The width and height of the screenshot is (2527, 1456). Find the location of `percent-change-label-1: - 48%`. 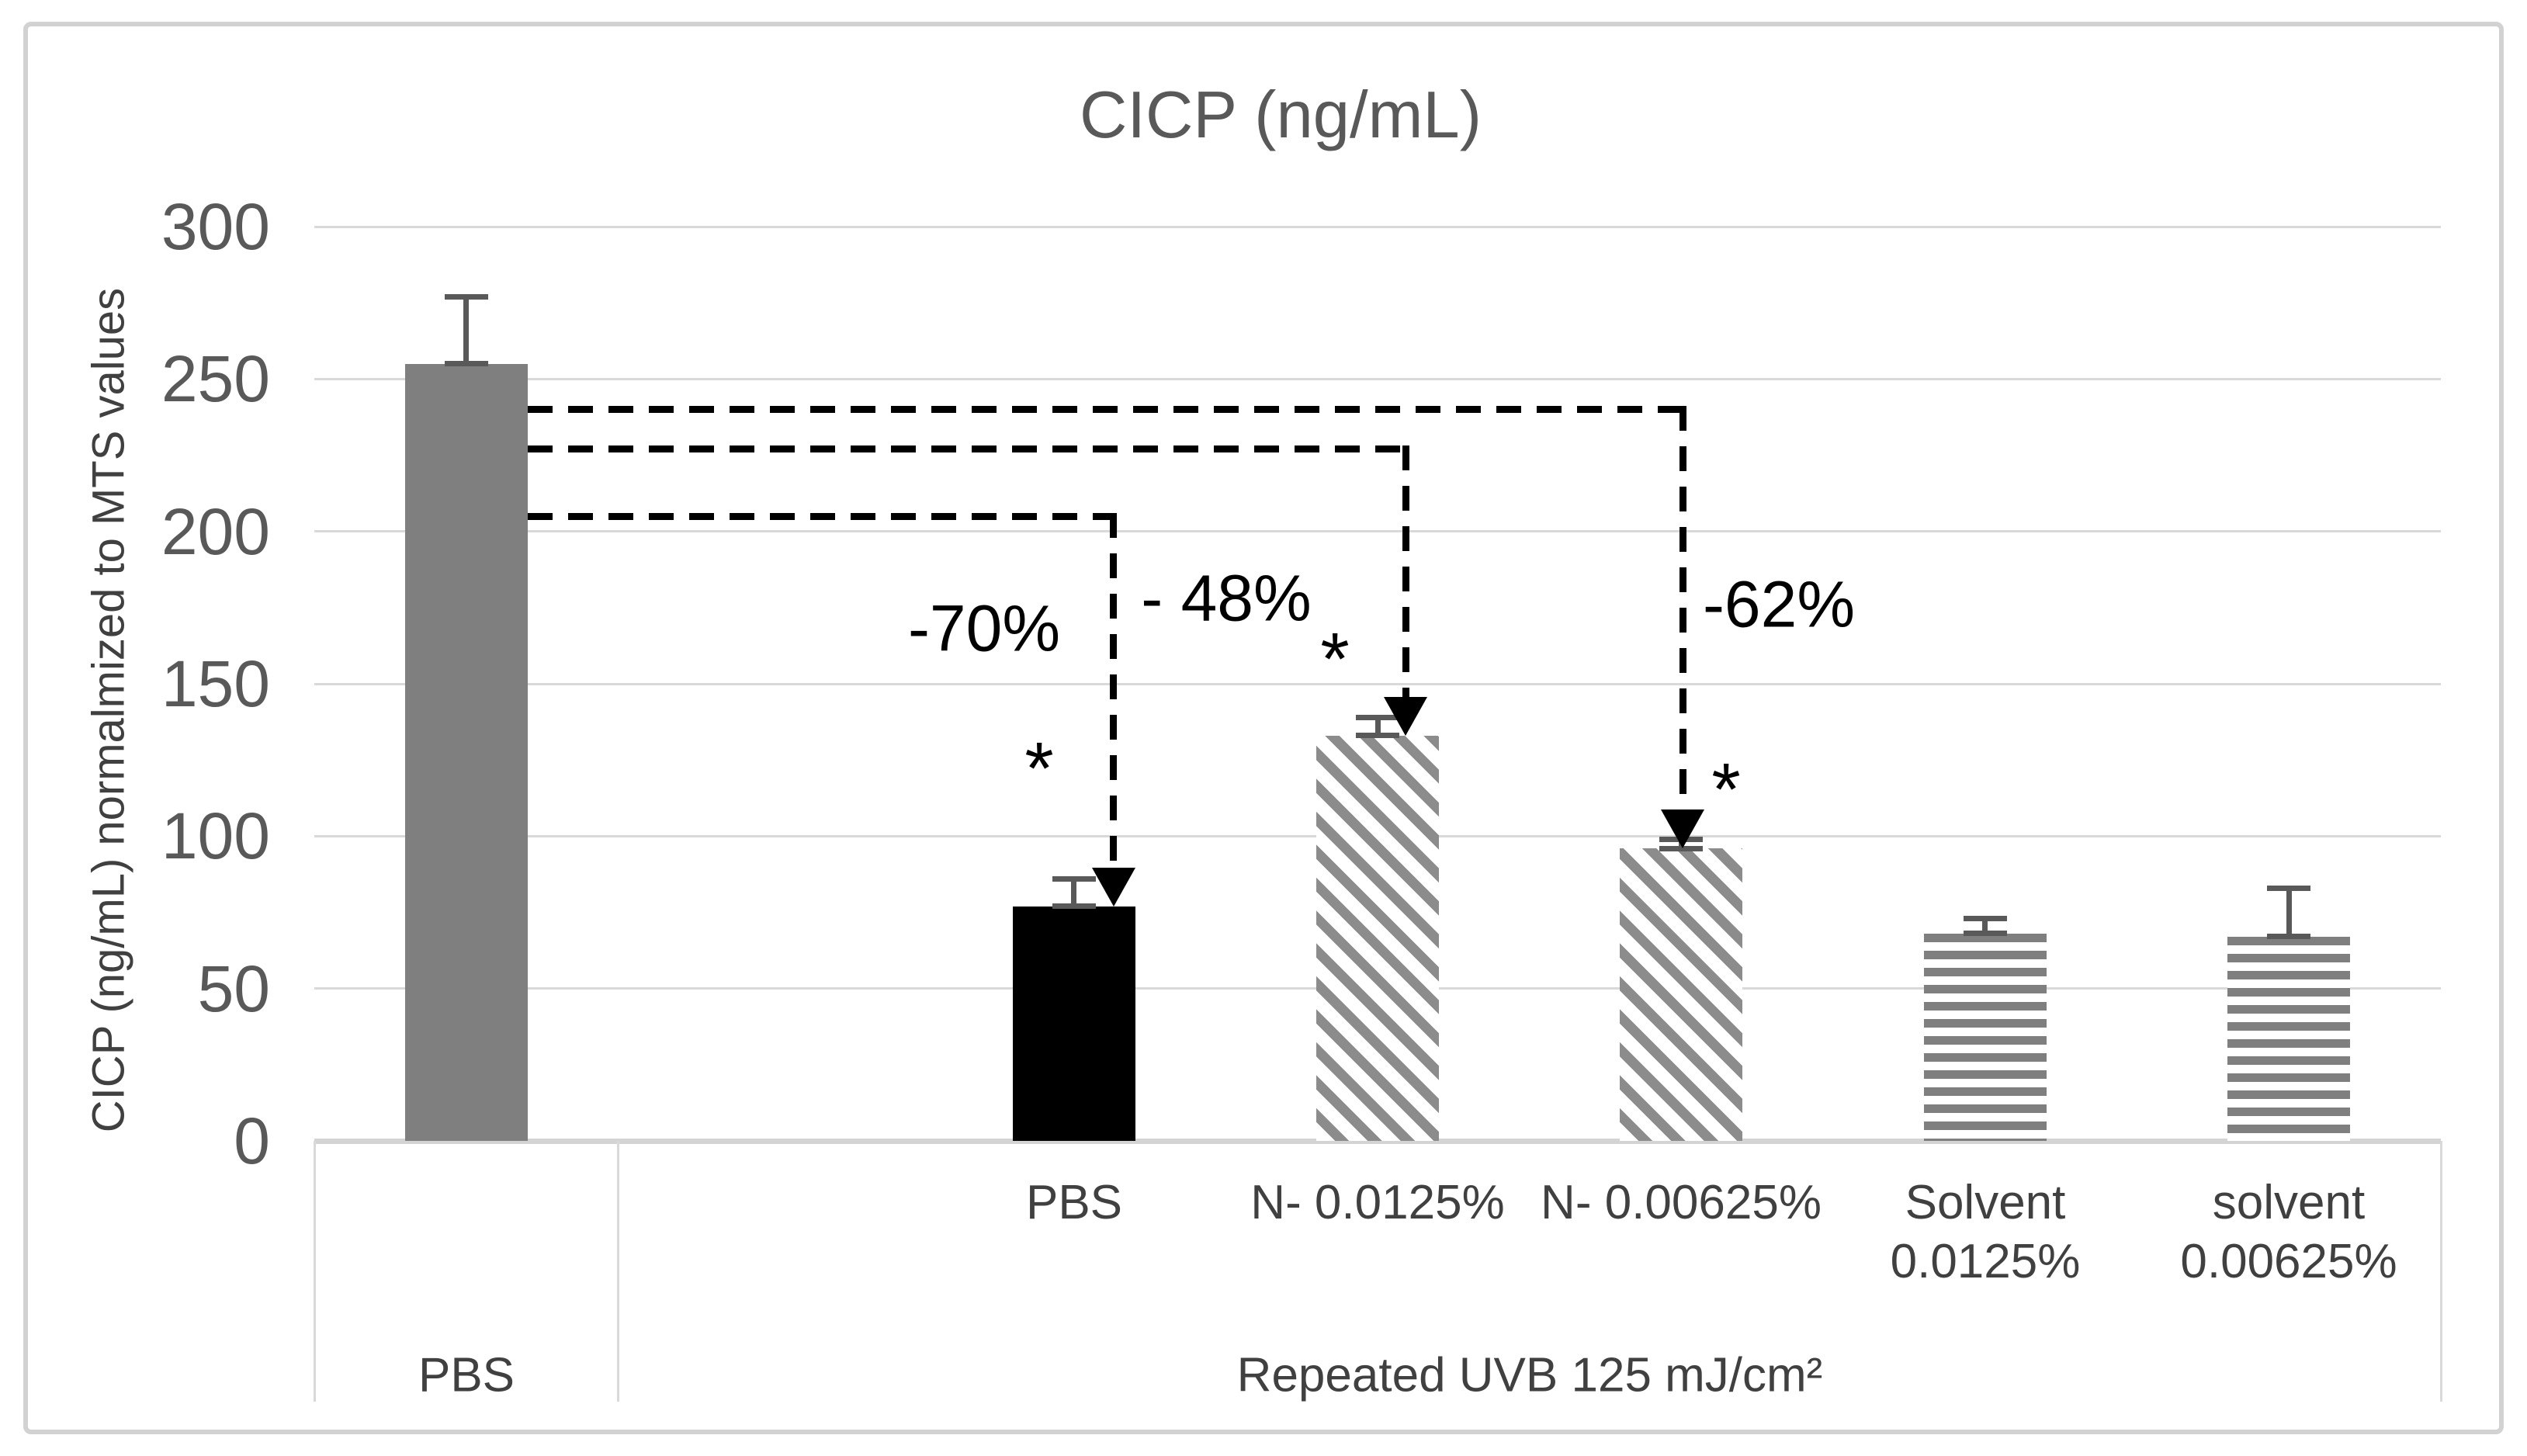

percent-change-label-1: - 48% is located at coordinates (1226, 598).